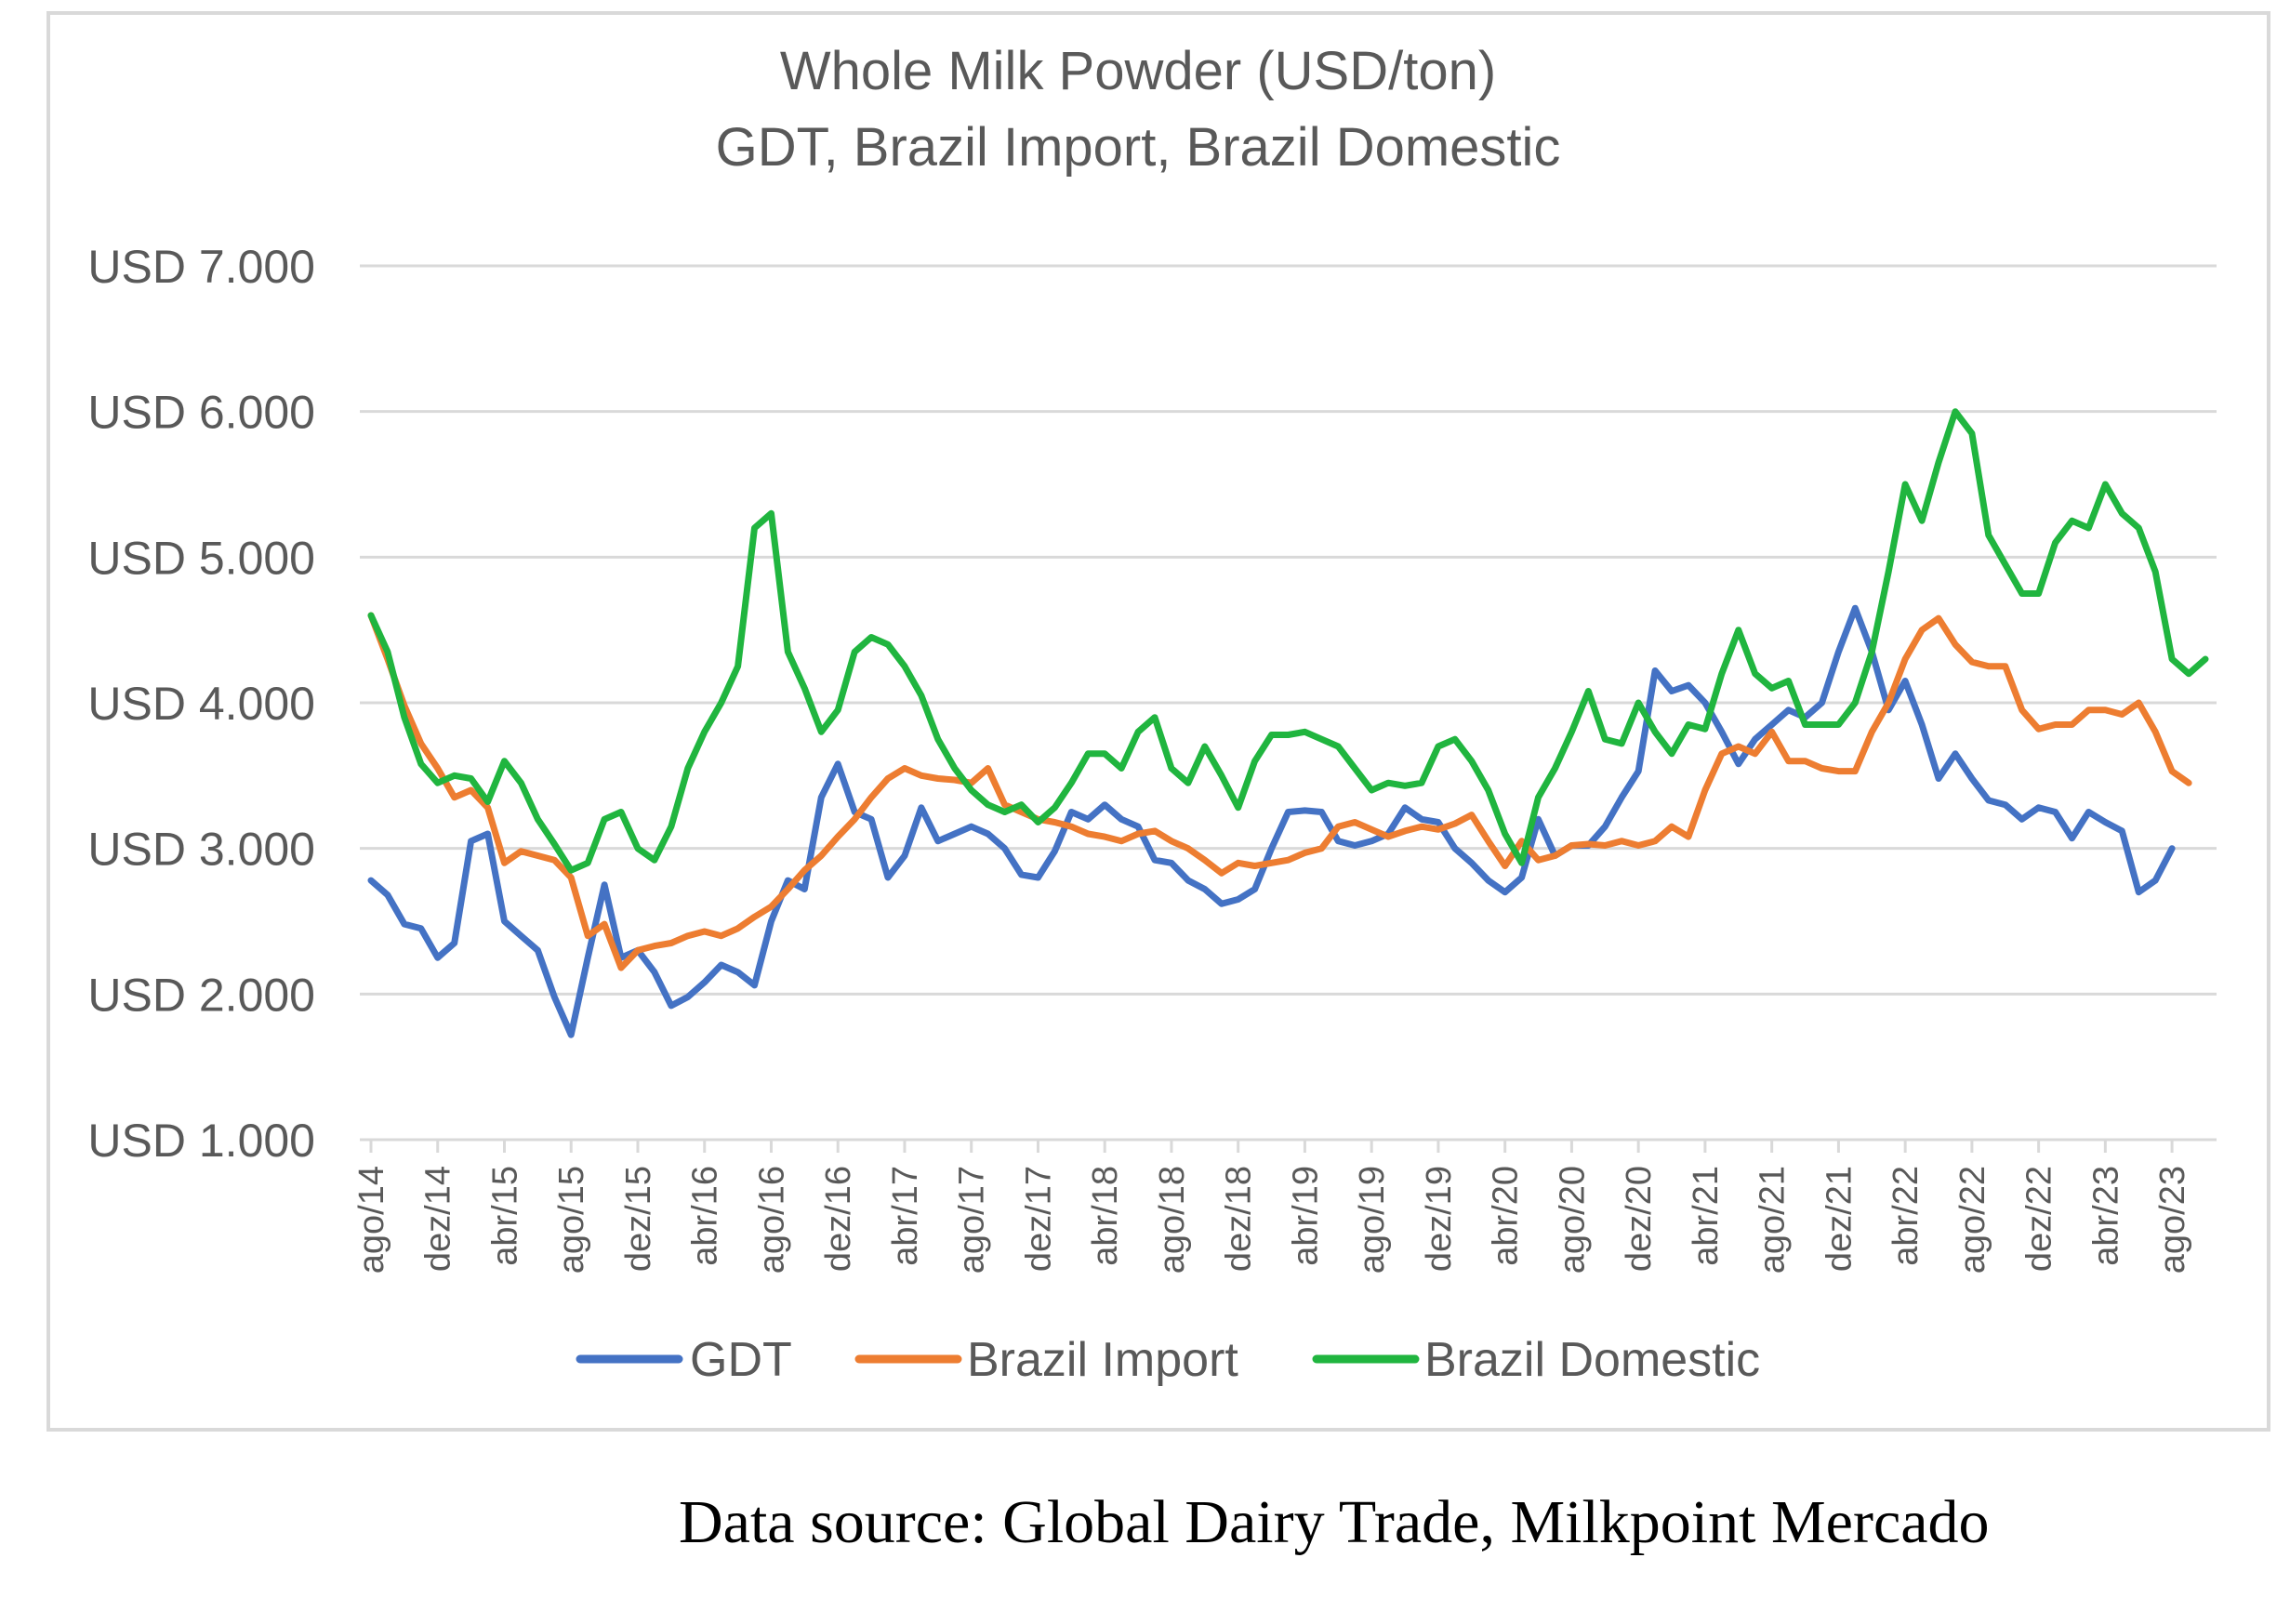 The image size is (2290, 1624). I want to click on y-tick-label: USD 3.000, so click(201, 850).